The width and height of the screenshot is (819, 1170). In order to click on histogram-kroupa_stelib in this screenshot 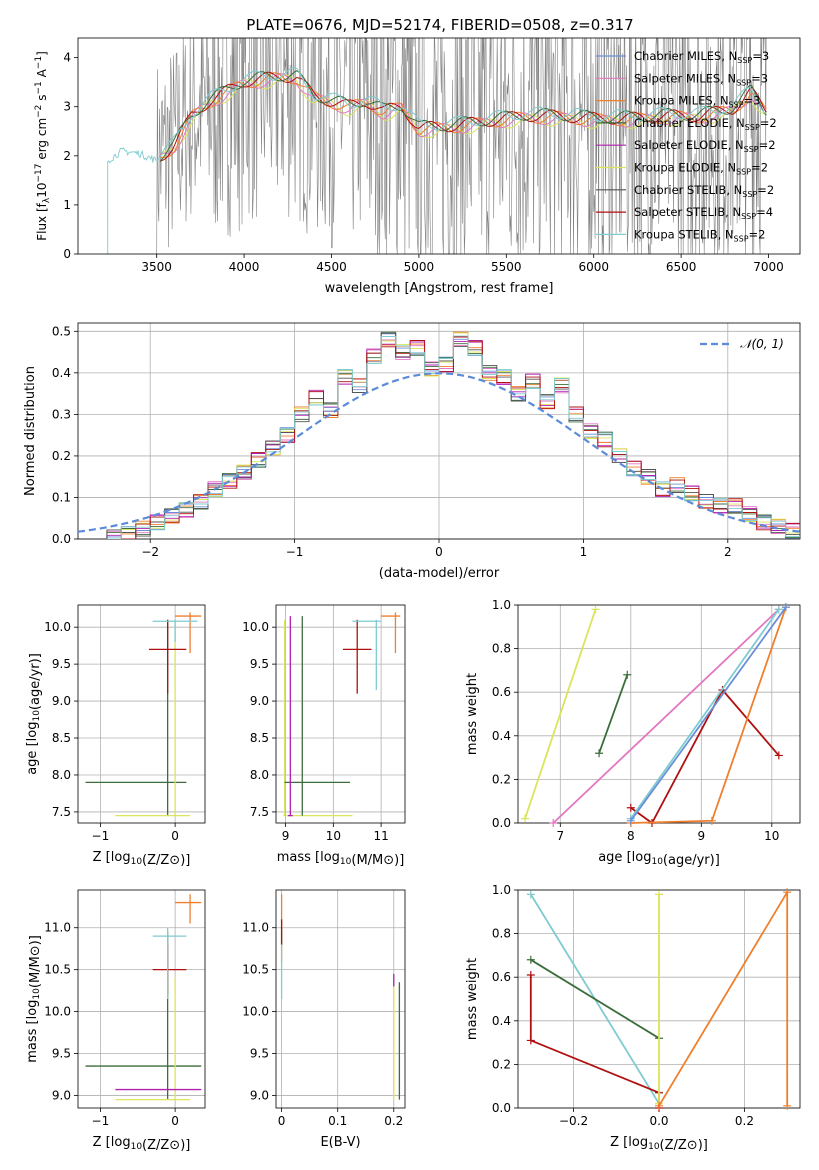, I will do `click(453, 437)`.